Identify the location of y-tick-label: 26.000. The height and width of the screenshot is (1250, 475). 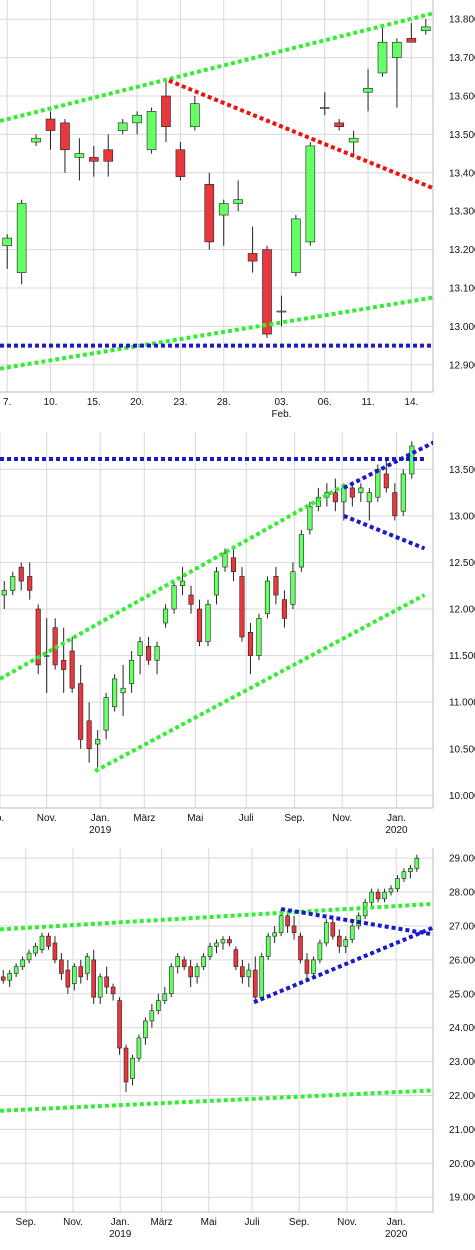
(462, 960).